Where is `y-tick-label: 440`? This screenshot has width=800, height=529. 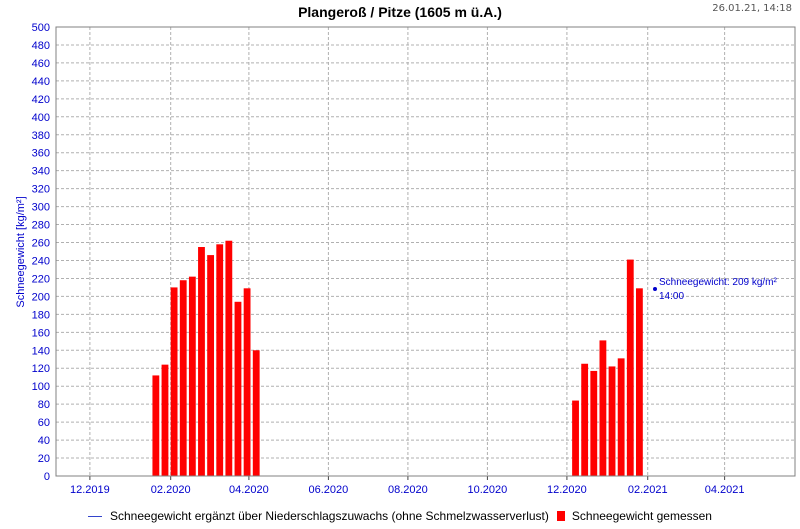 y-tick-label: 440 is located at coordinates (41, 82).